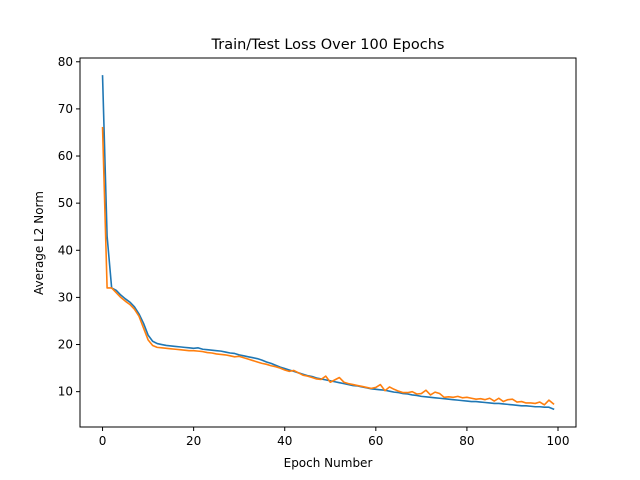 This screenshot has height=480, width=640. I want to click on y-tick-label: 70, so click(65, 109).